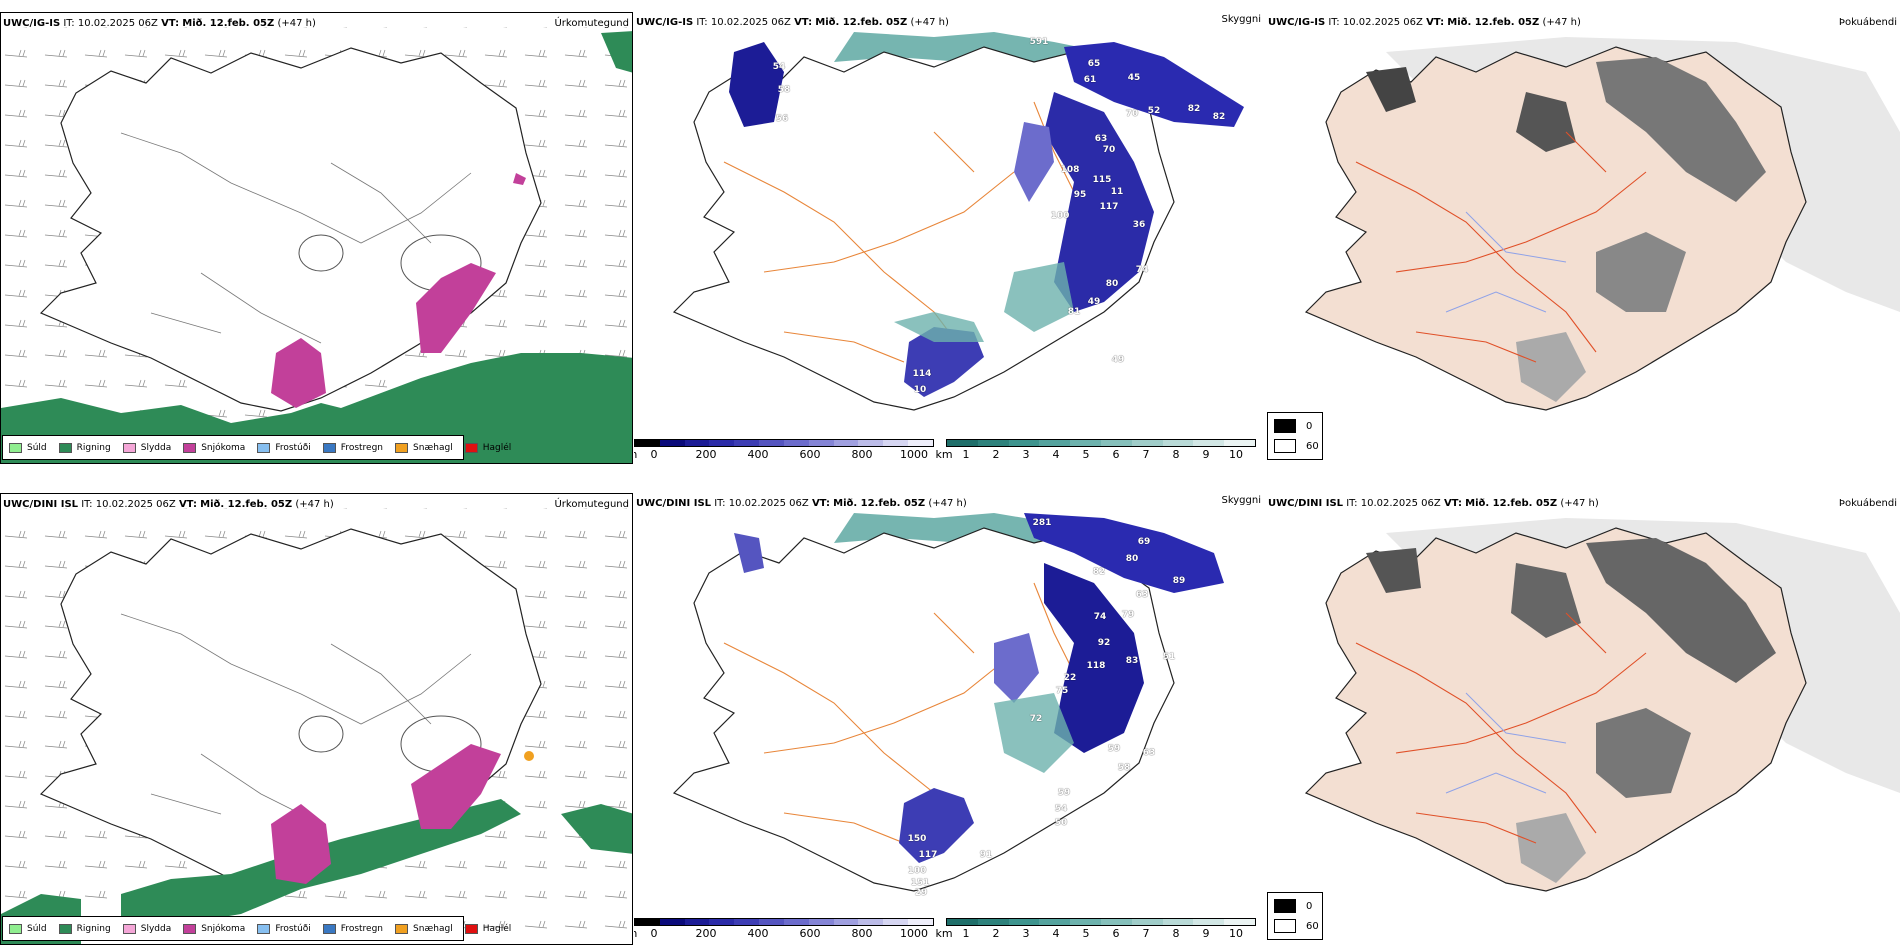  What do you see at coordinates (93, 928) in the screenshot?
I see `legend-label: Rigning` at bounding box center [93, 928].